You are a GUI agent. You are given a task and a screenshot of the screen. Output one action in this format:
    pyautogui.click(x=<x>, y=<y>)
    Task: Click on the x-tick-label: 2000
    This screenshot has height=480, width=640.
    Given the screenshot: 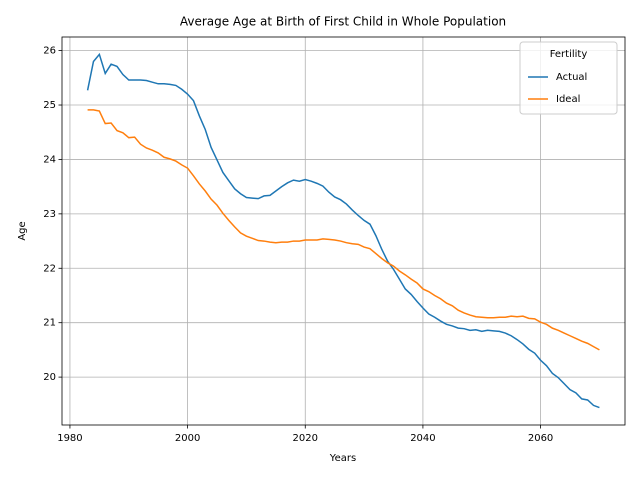 What is the action you would take?
    pyautogui.click(x=187, y=438)
    